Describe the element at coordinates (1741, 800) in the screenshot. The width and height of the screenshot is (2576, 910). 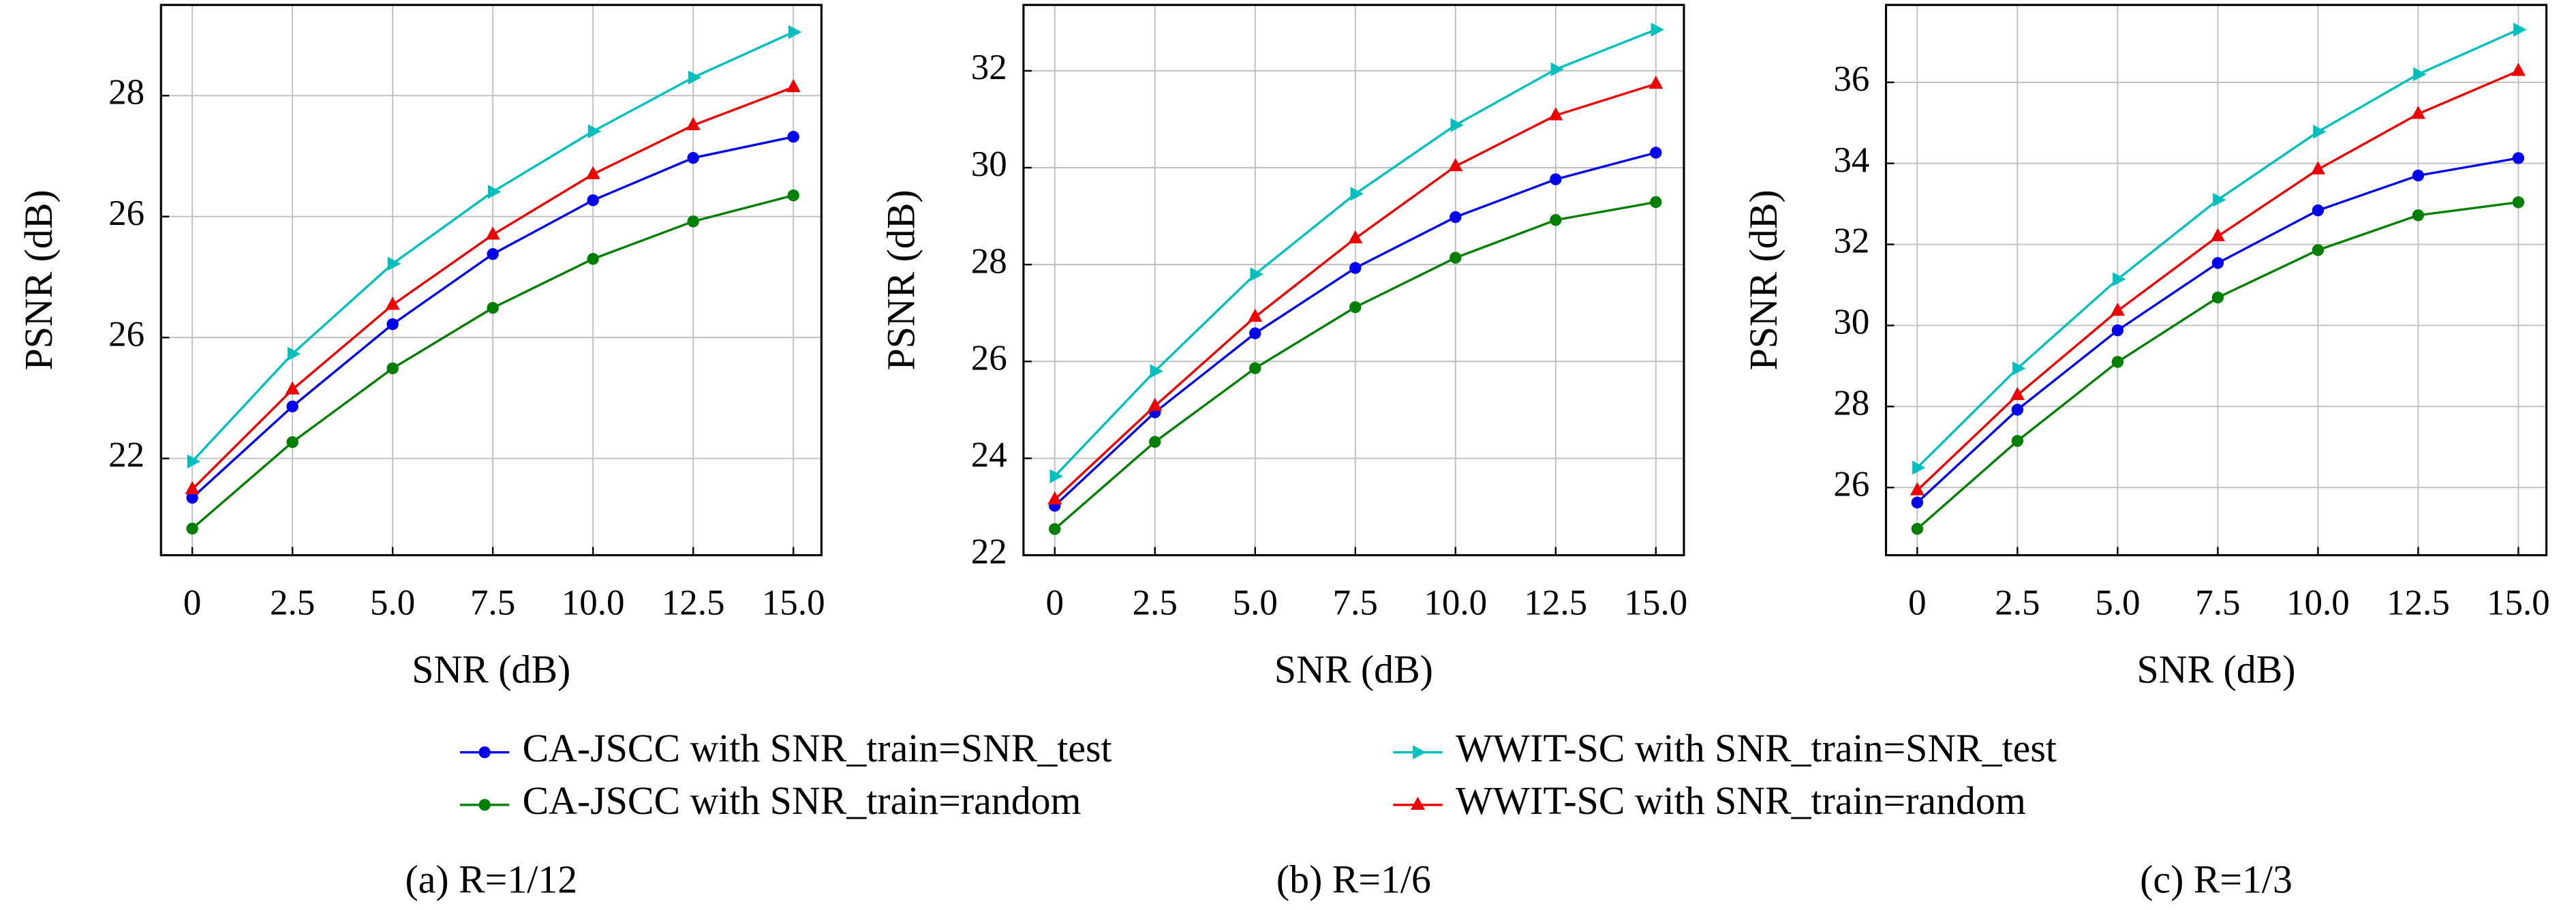
I see `legend-label: WWIT-SC with SNR_train=random` at that location.